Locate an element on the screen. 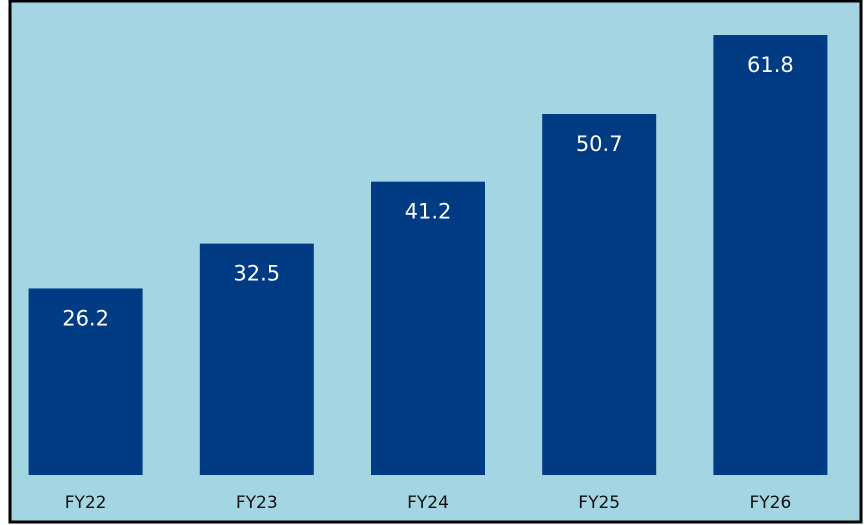 Image resolution: width=864 pixels, height=525 pixels. value-label: 26.2 is located at coordinates (85, 318).